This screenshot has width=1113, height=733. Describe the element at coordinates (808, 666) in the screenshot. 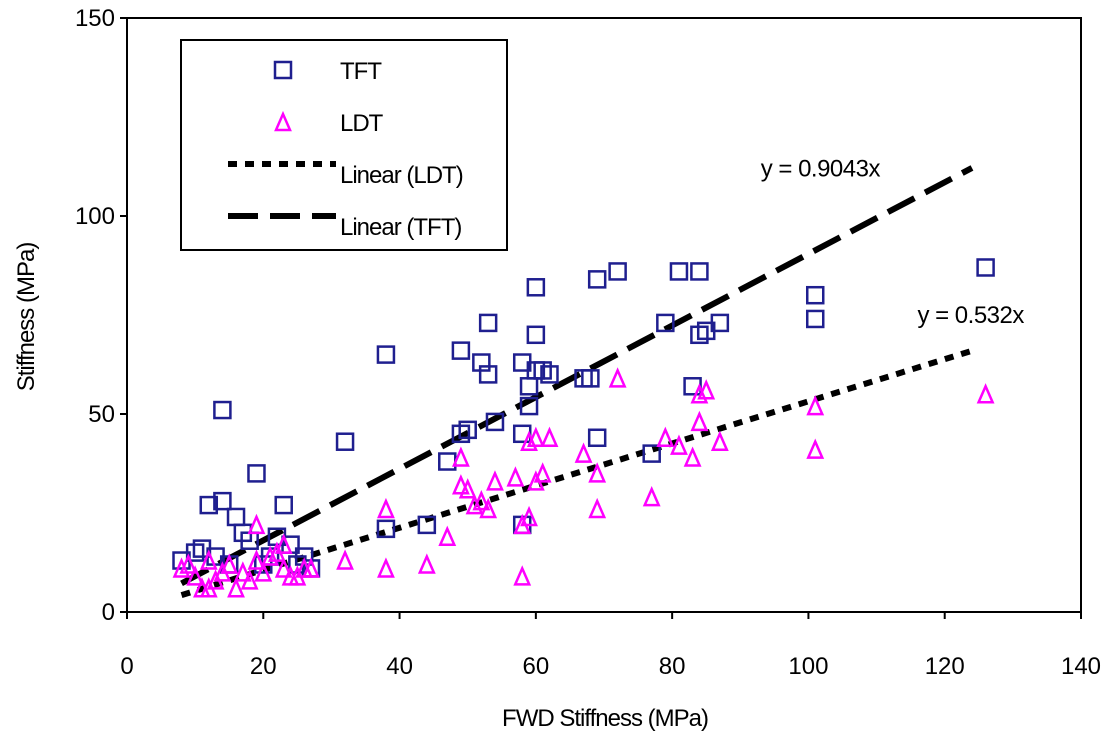

I see `x-tick-label-5: 100` at that location.